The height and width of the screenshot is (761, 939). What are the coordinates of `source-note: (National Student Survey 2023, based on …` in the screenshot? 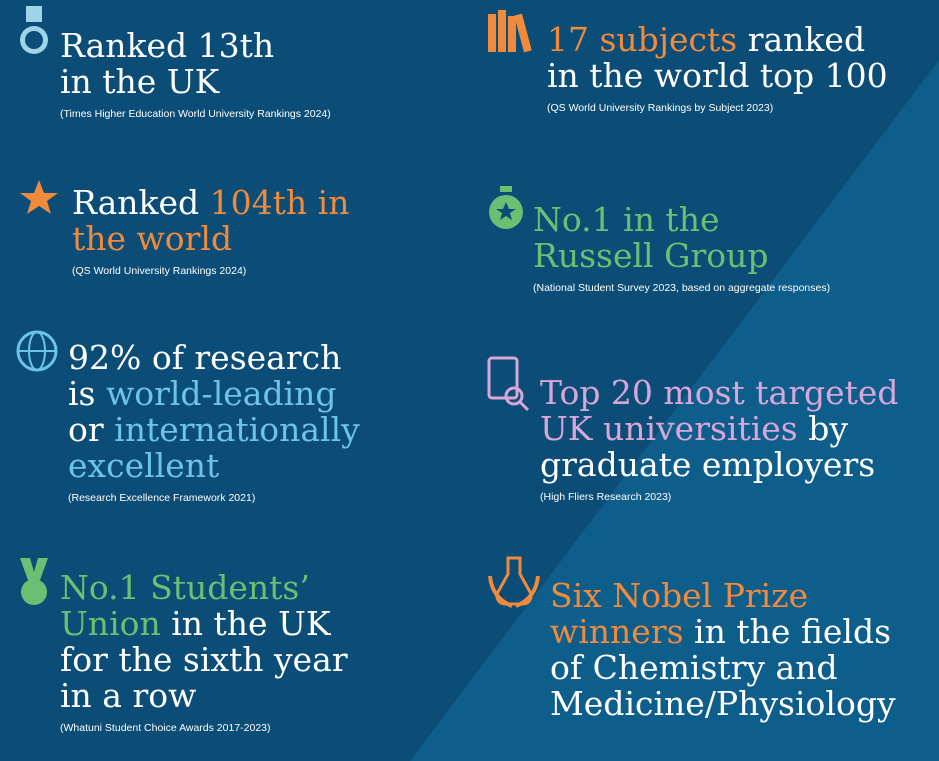 It's located at (682, 288).